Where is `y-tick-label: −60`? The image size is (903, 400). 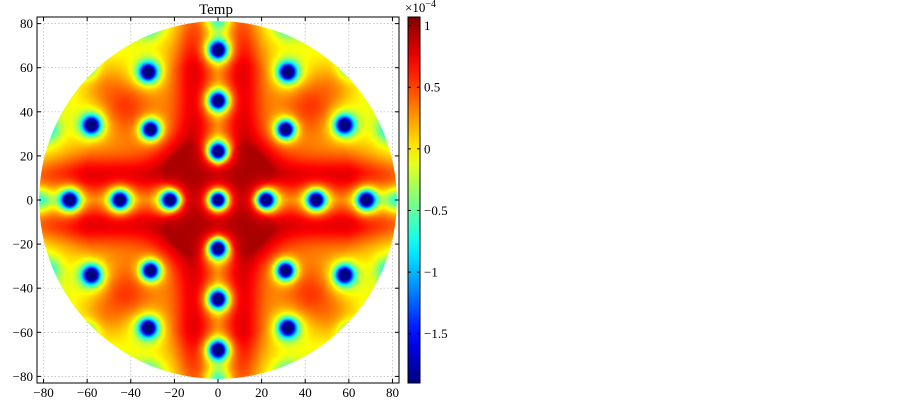
y-tick-label: −60 is located at coordinates (23, 332).